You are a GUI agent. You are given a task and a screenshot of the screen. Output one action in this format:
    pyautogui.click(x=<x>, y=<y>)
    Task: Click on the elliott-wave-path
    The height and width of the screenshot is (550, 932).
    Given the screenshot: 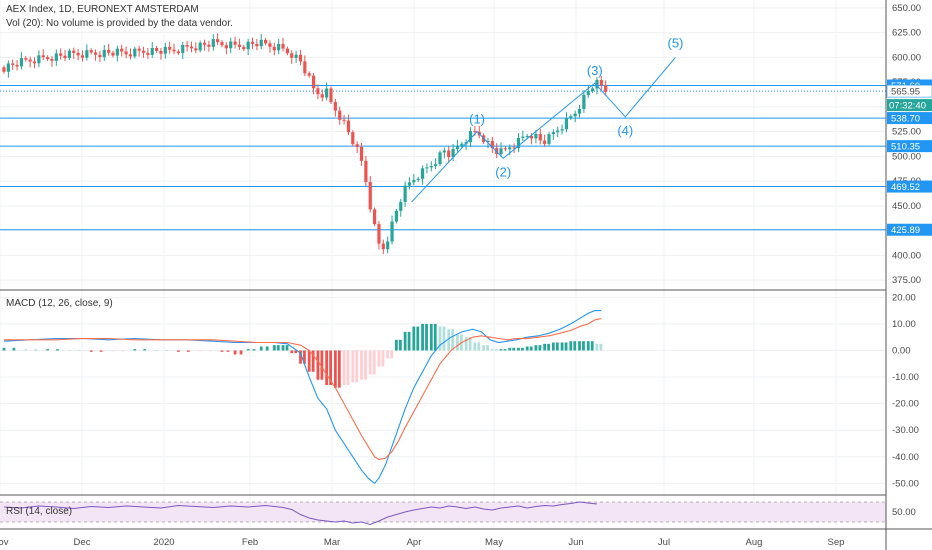 What is the action you would take?
    pyautogui.click(x=543, y=130)
    